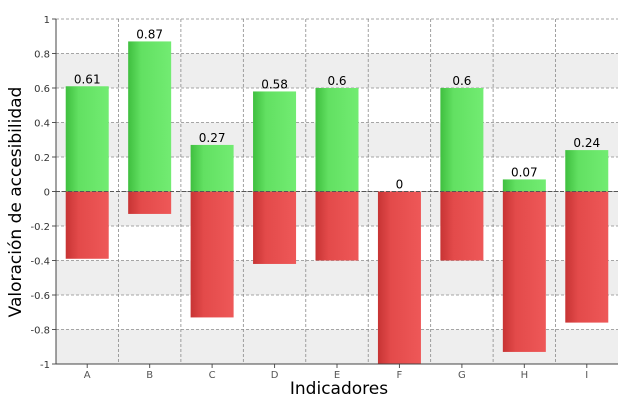 The width and height of the screenshot is (629, 396). I want to click on x-tick-label: B, so click(149, 375).